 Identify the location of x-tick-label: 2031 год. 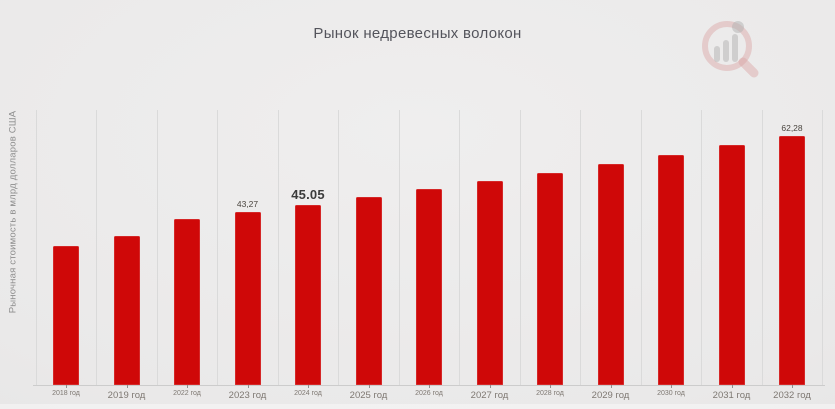
(731, 395).